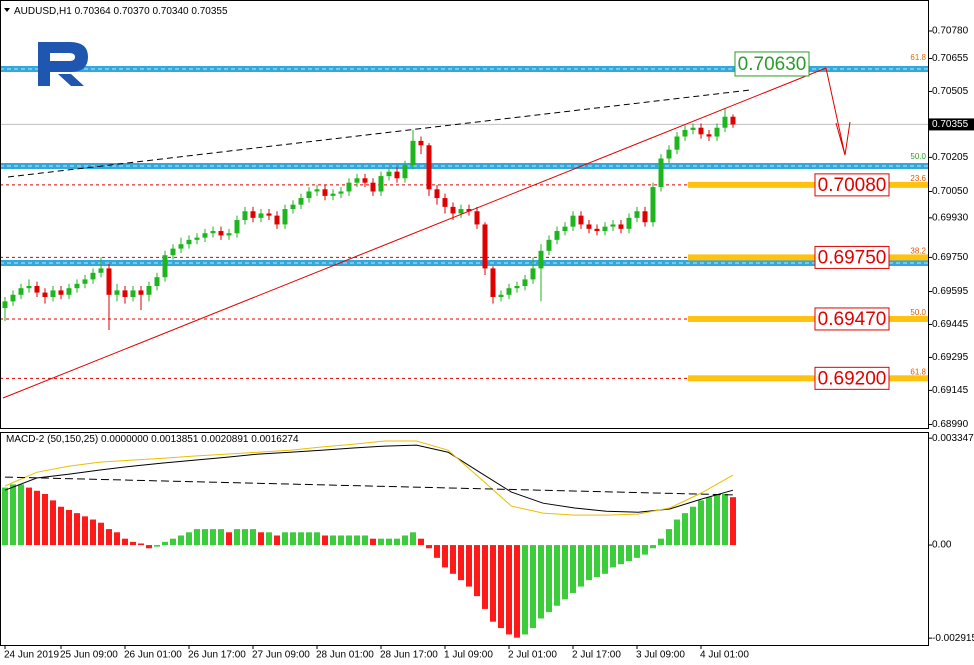  Describe the element at coordinates (953, 438) in the screenshot. I see `y-tick-label: 0.0033475` at that location.